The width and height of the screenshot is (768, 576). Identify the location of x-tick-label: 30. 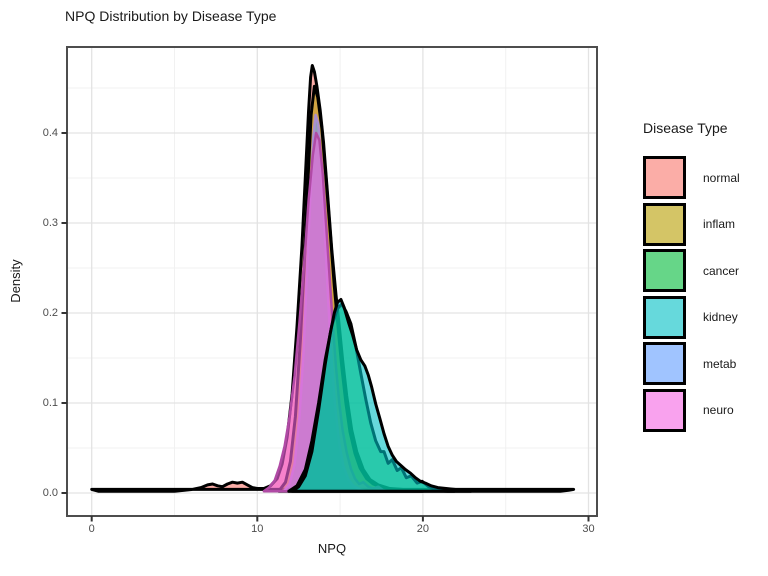
(588, 529).